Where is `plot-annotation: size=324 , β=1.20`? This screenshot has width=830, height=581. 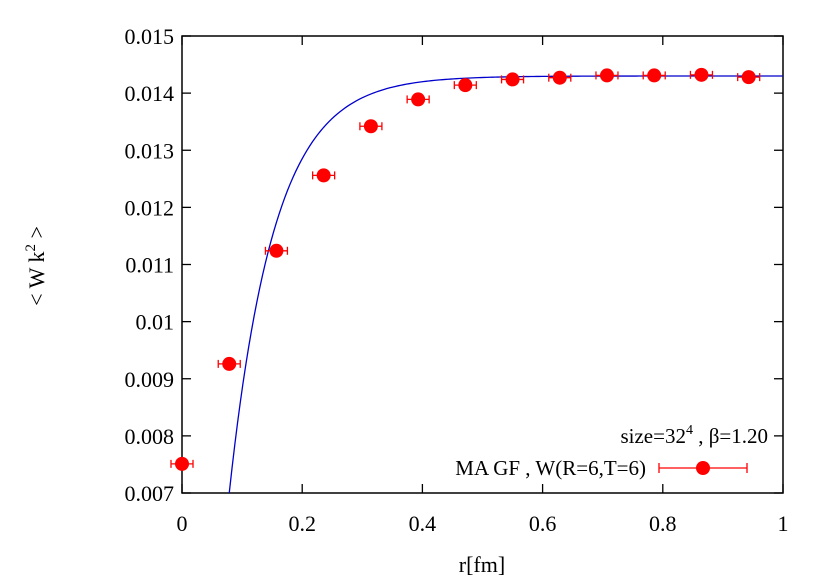 plot-annotation: size=324 , β=1.20 is located at coordinates (694, 435).